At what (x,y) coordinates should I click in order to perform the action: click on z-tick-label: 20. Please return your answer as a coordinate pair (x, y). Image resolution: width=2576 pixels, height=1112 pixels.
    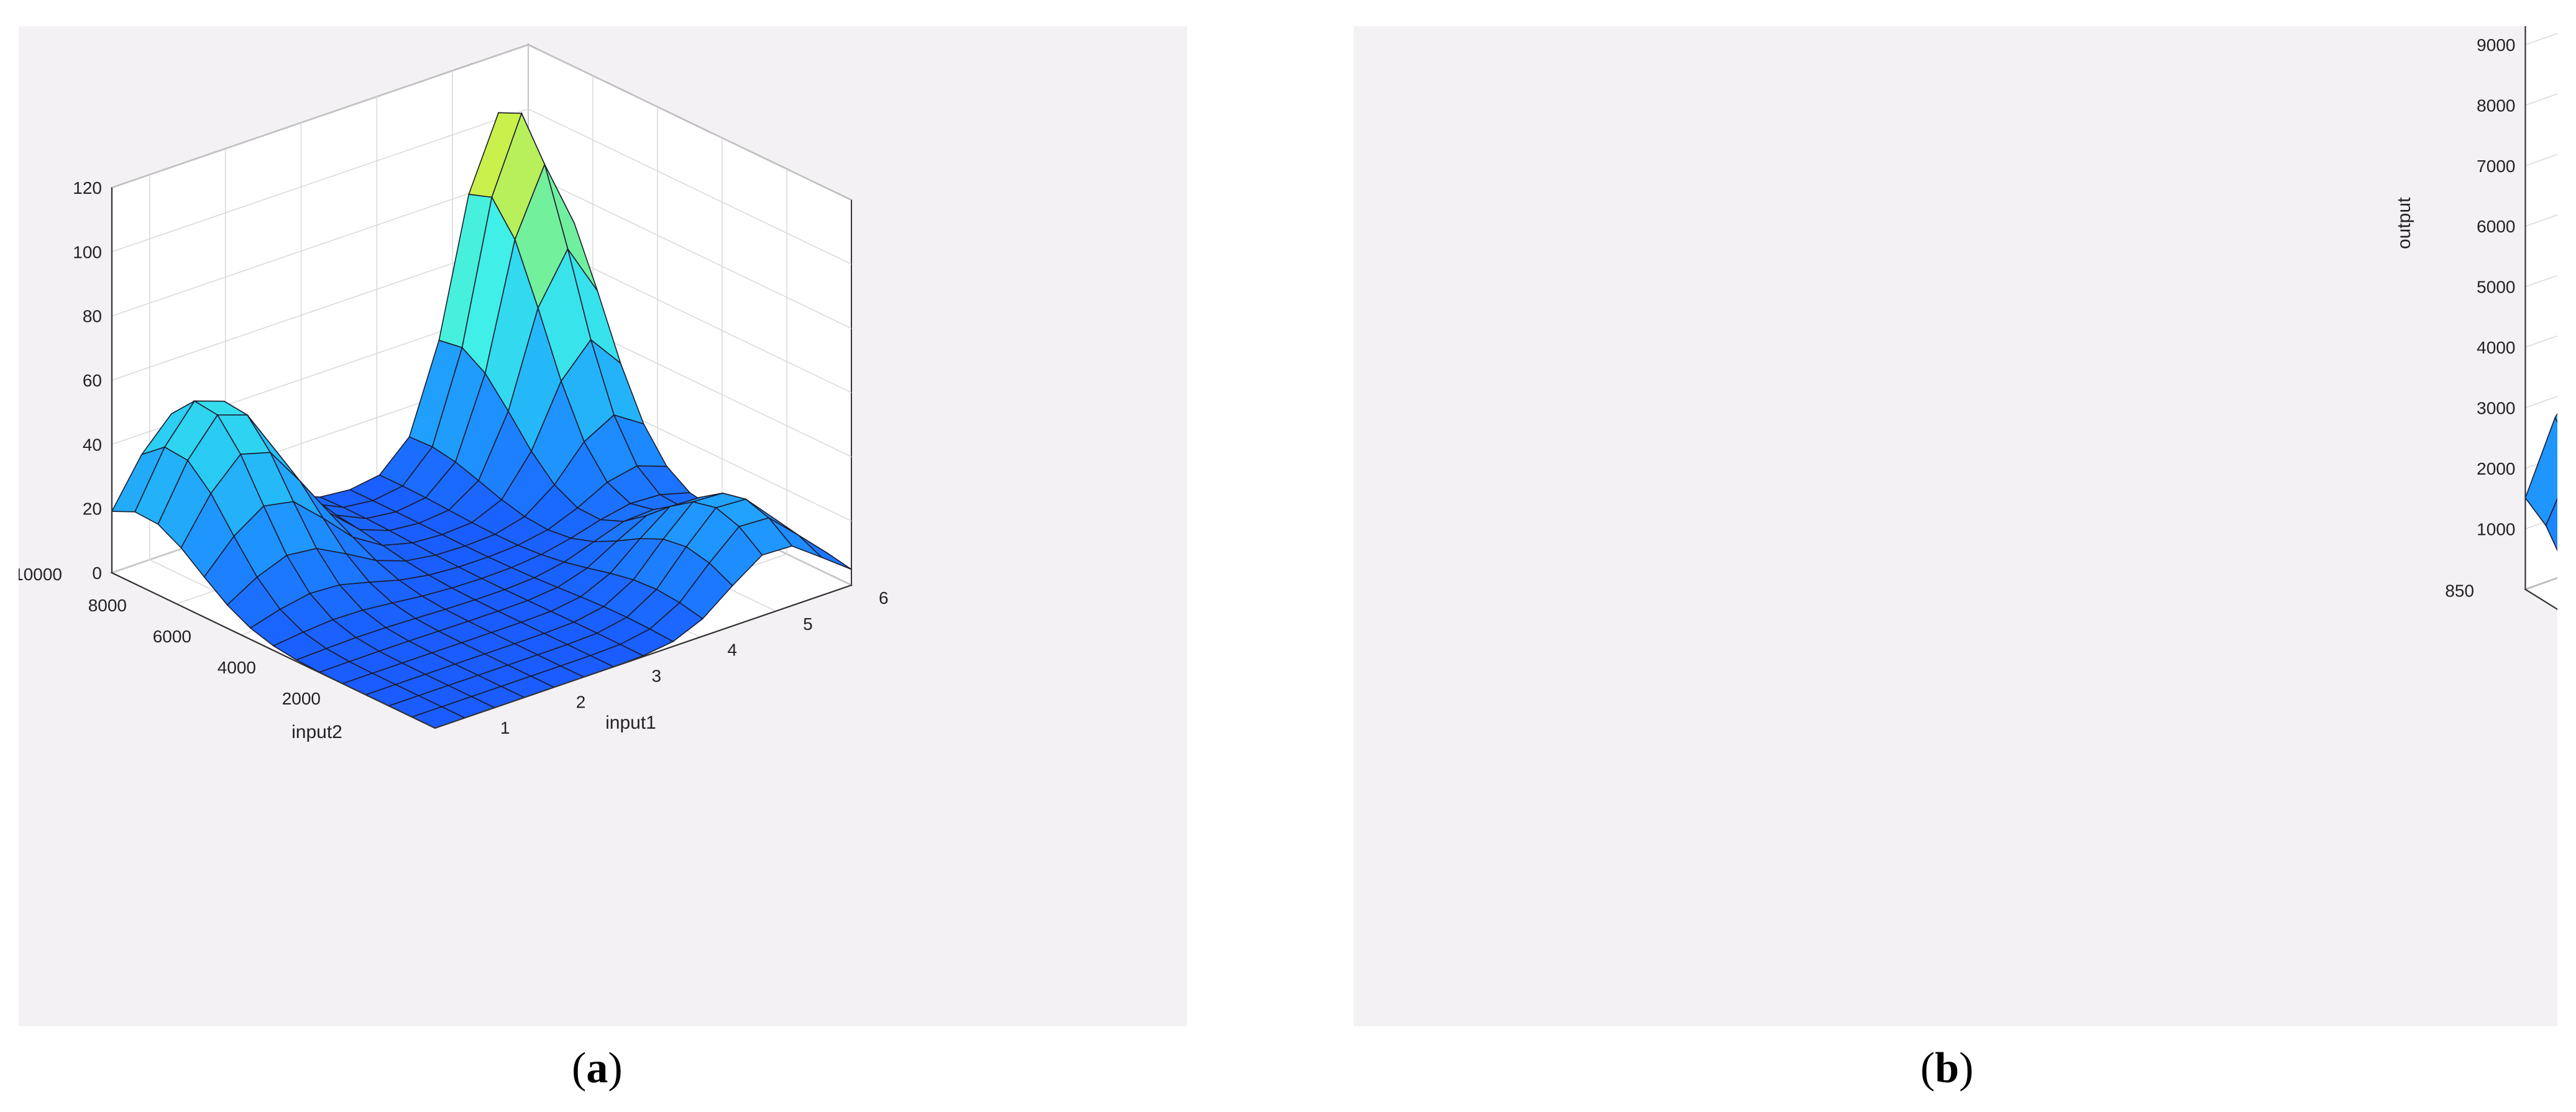
    Looking at the image, I should click on (92, 509).